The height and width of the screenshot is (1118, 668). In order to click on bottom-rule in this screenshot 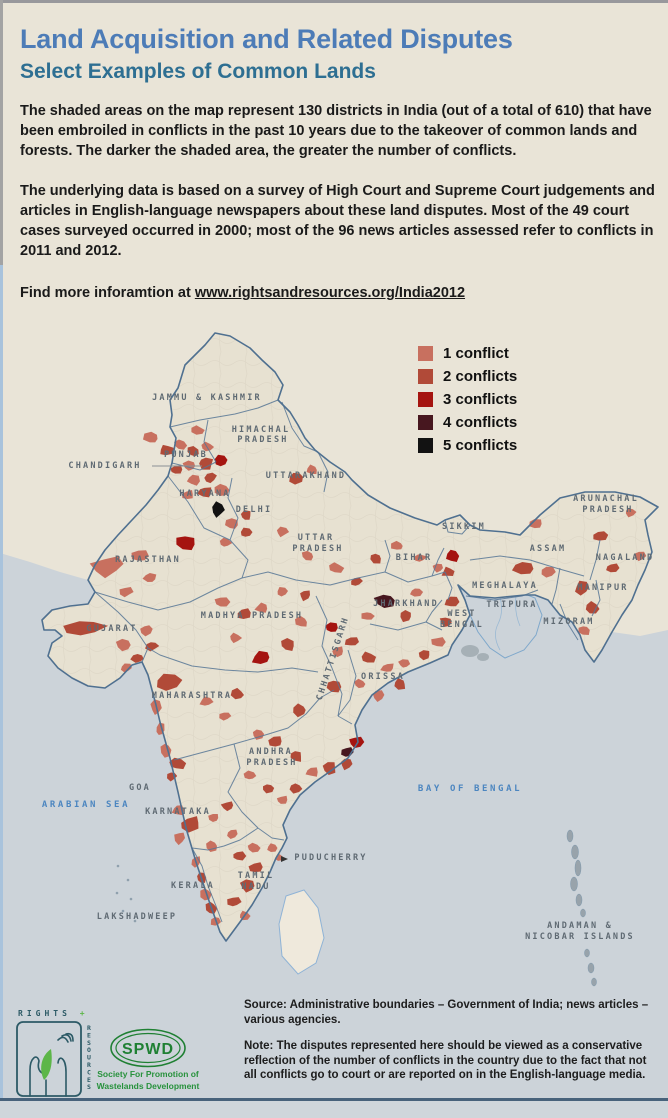, I will do `click(334, 1099)`.